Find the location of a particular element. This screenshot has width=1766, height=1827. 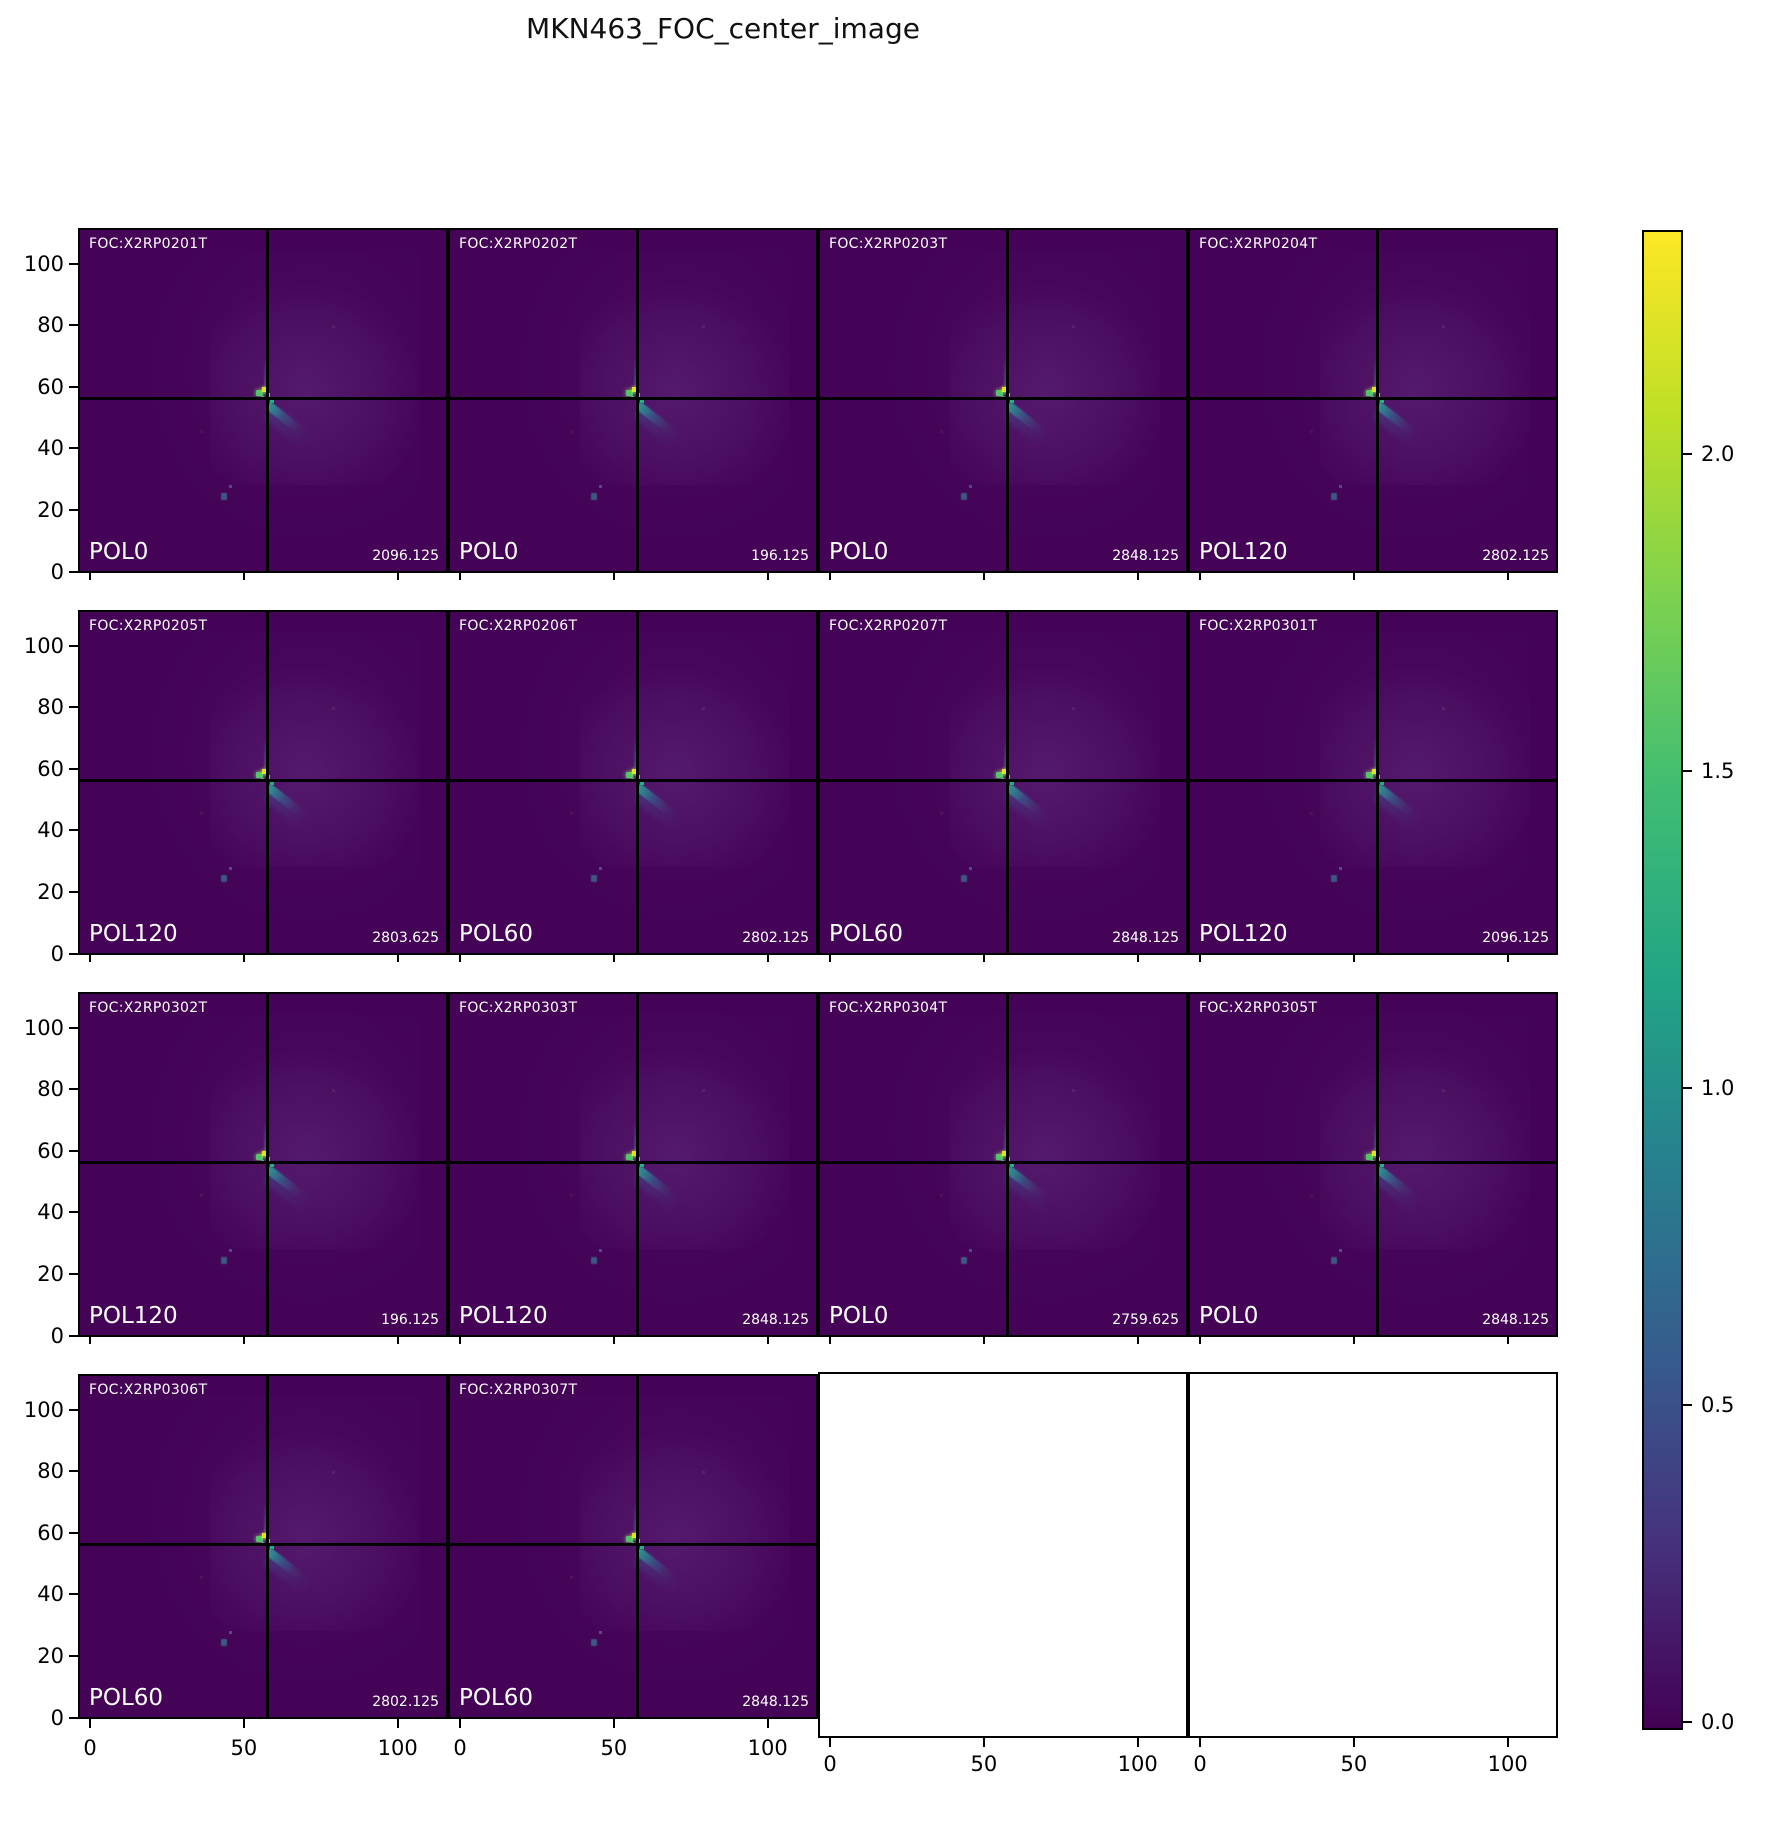

foc-id-label: FOC:X2RP0203T is located at coordinates (888, 244).